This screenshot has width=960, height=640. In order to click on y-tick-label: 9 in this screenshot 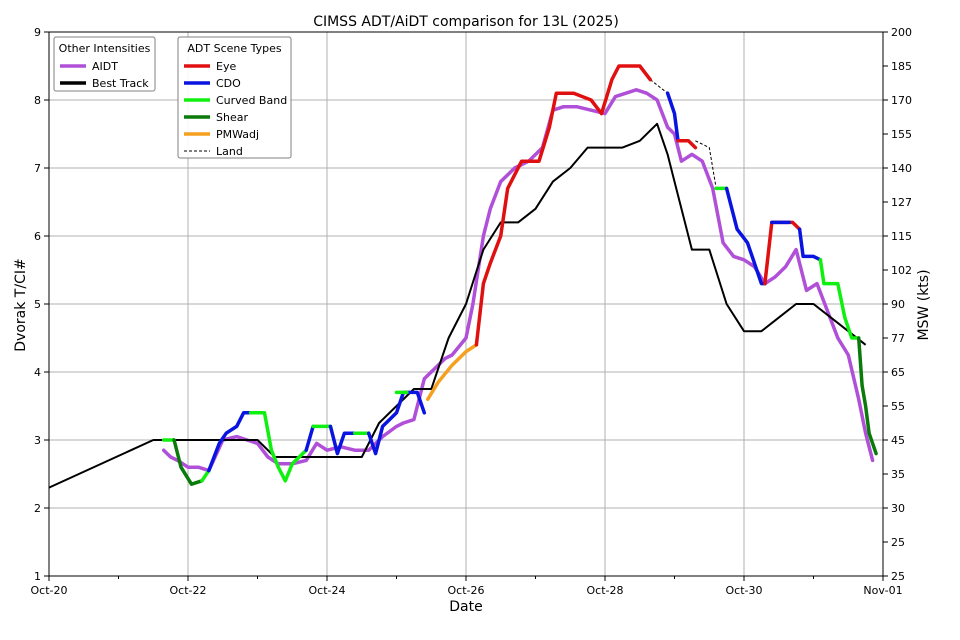, I will do `click(37, 32)`.